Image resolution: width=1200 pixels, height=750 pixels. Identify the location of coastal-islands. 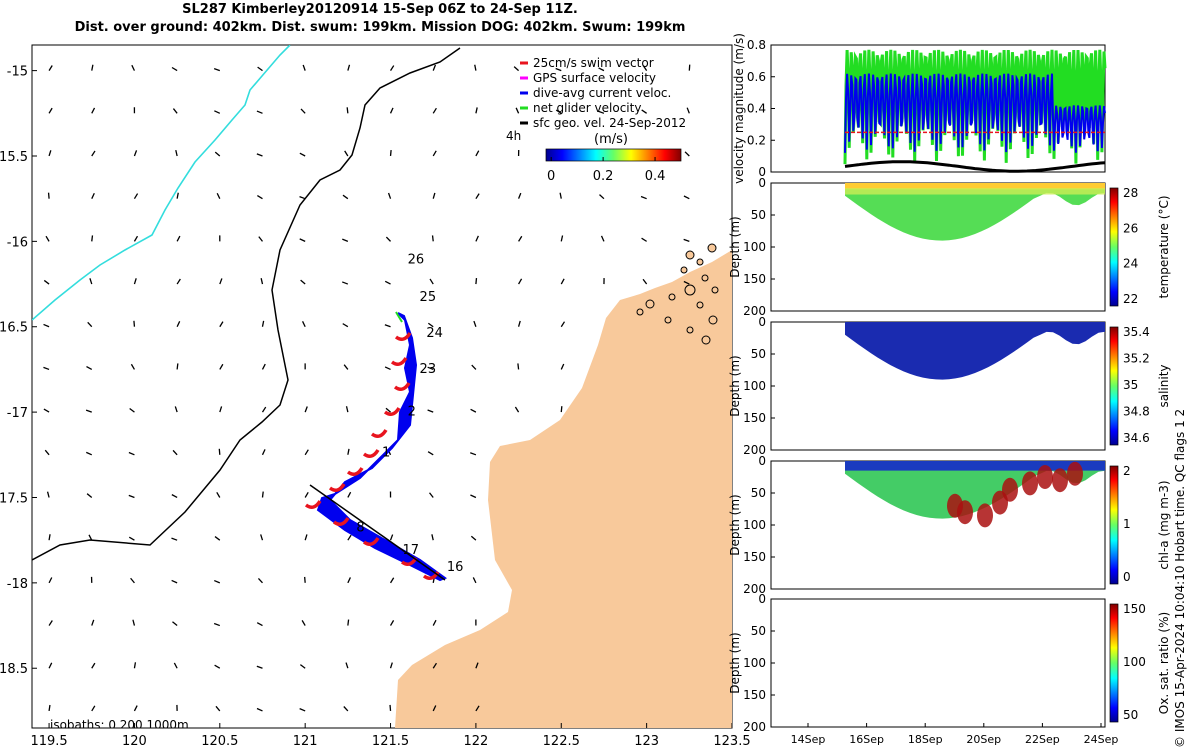
(677, 294).